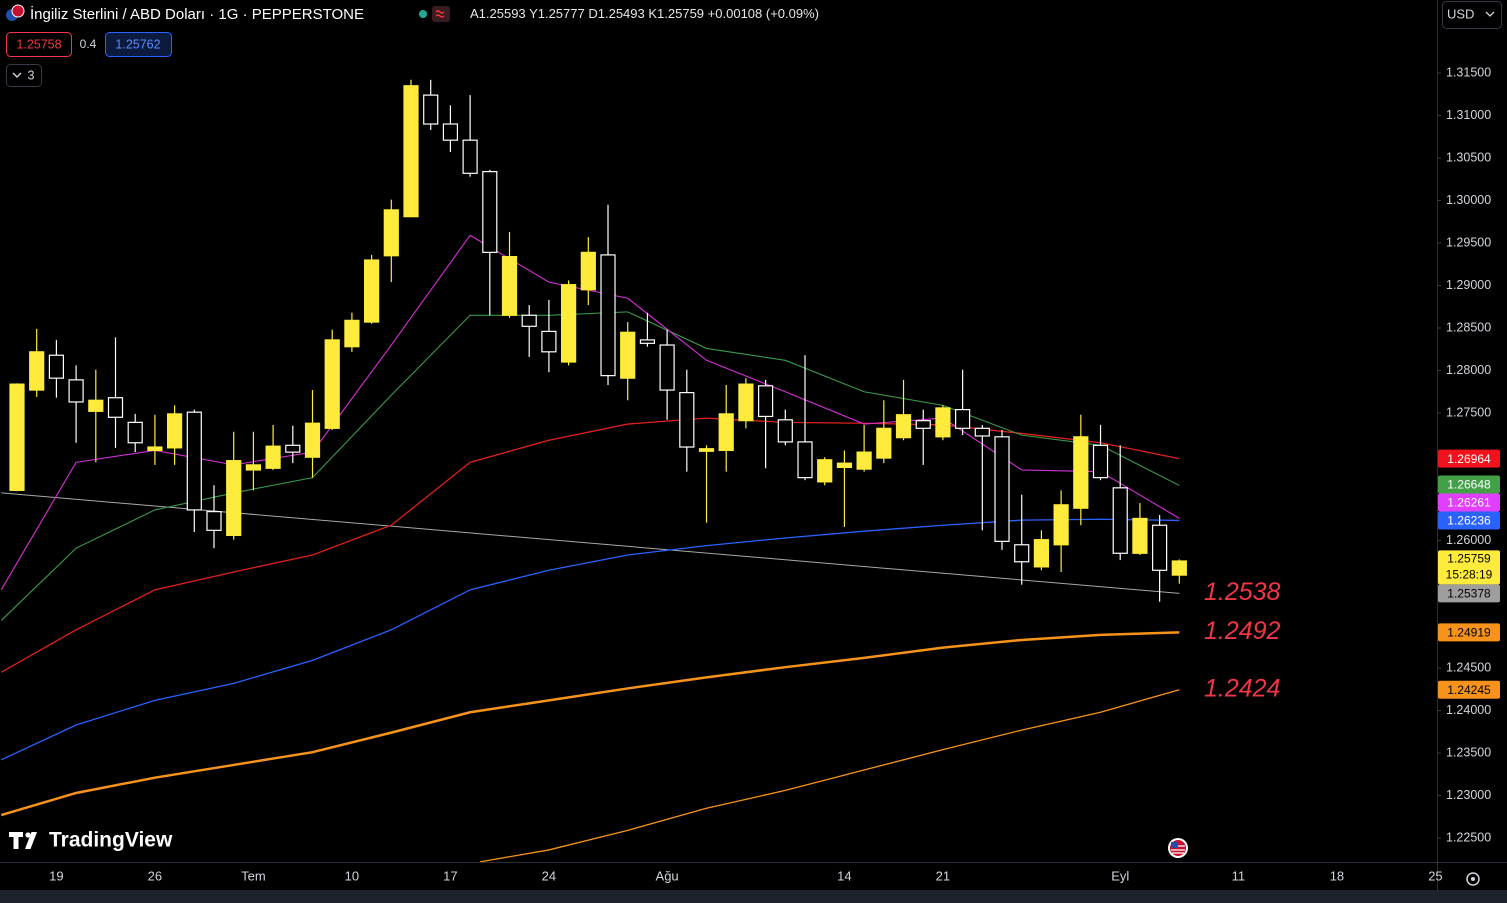 The image size is (1507, 903). Describe the element at coordinates (561, 13) in the screenshot. I see `ohlc-high: 1.25777` at that location.